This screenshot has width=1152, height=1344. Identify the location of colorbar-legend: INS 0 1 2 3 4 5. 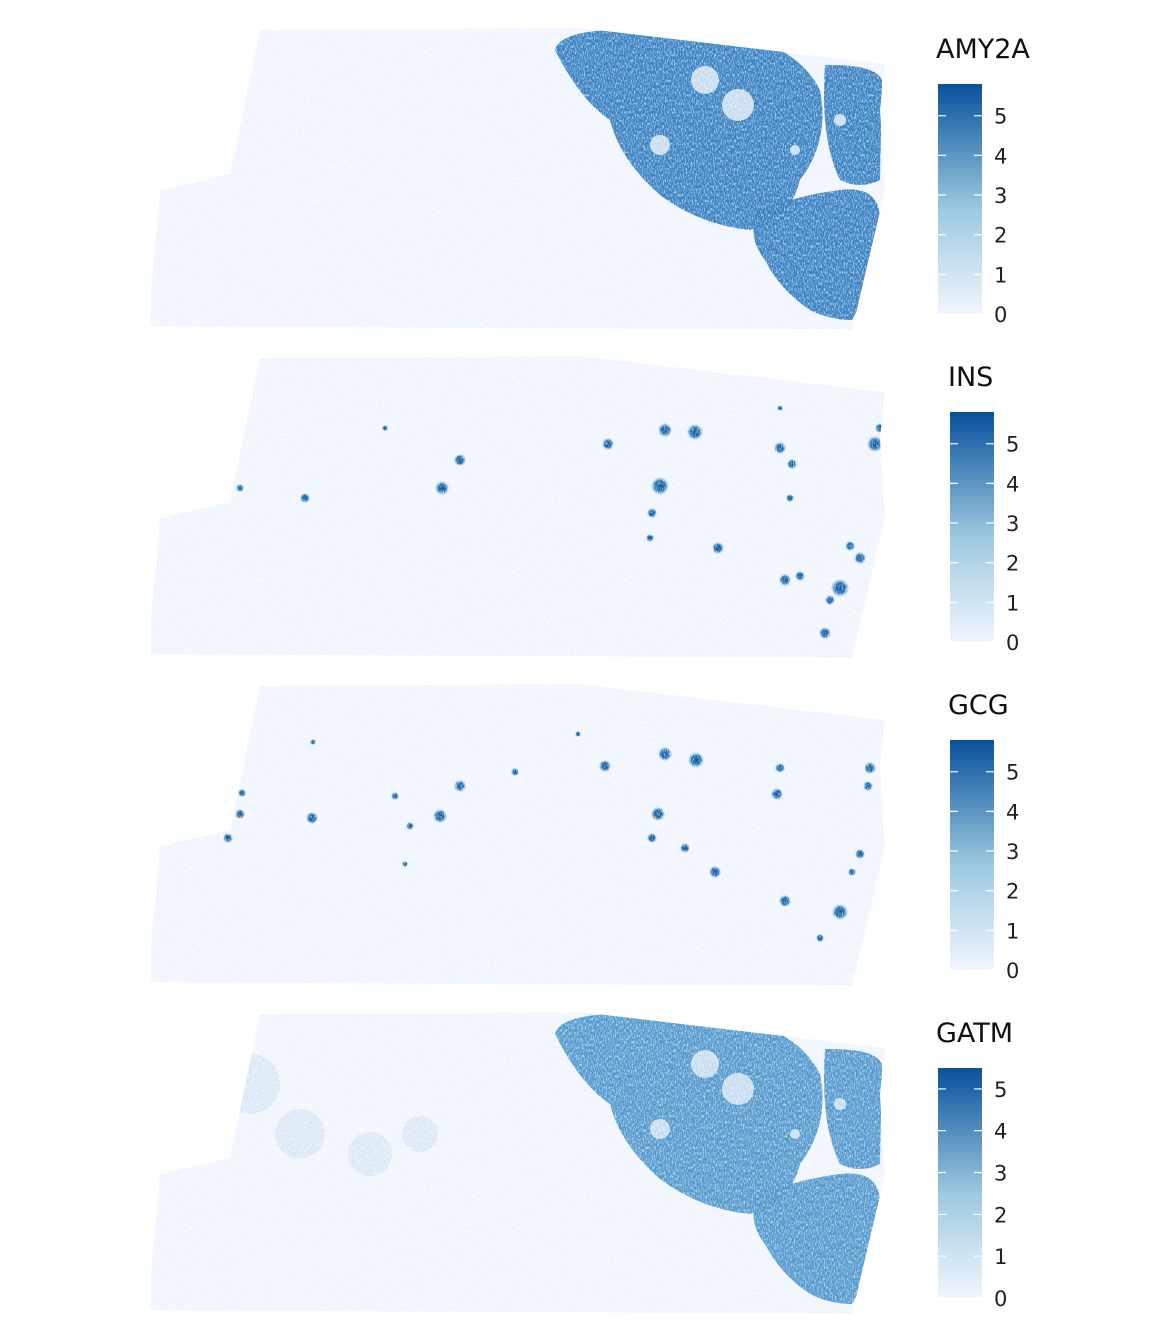
(1040, 512).